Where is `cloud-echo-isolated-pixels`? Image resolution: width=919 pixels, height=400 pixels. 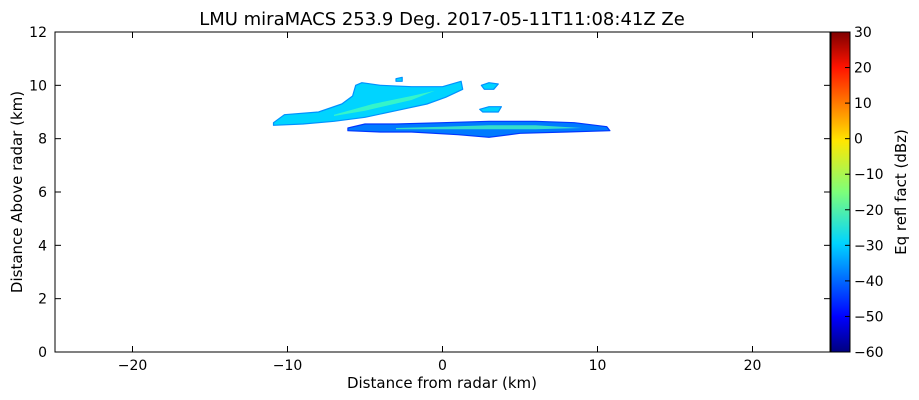
cloud-echo-isolated-pixels is located at coordinates (399, 79).